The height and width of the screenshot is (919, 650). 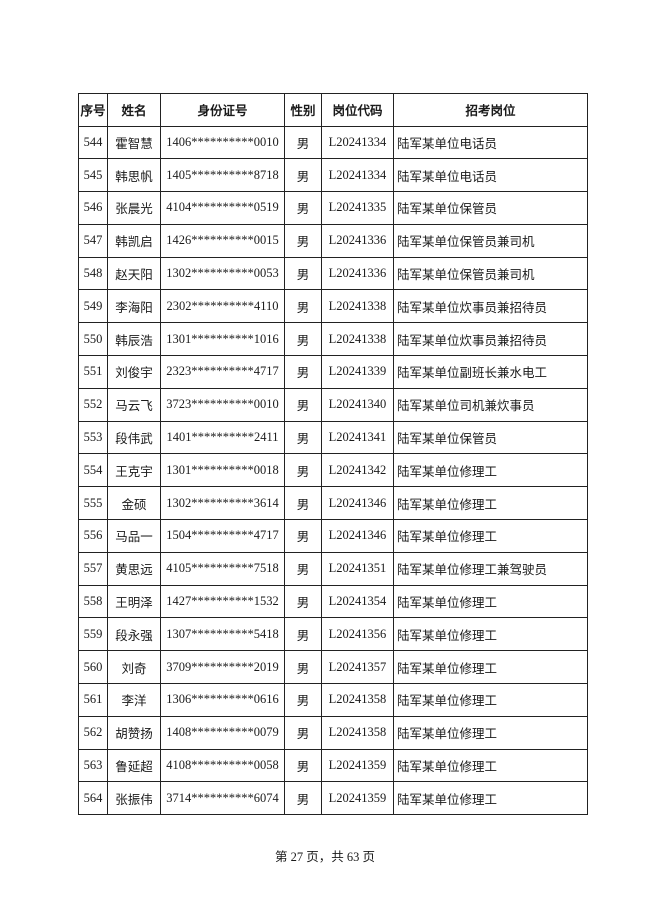 What do you see at coordinates (93, 339) in the screenshot?
I see `cell-col-index: 550` at bounding box center [93, 339].